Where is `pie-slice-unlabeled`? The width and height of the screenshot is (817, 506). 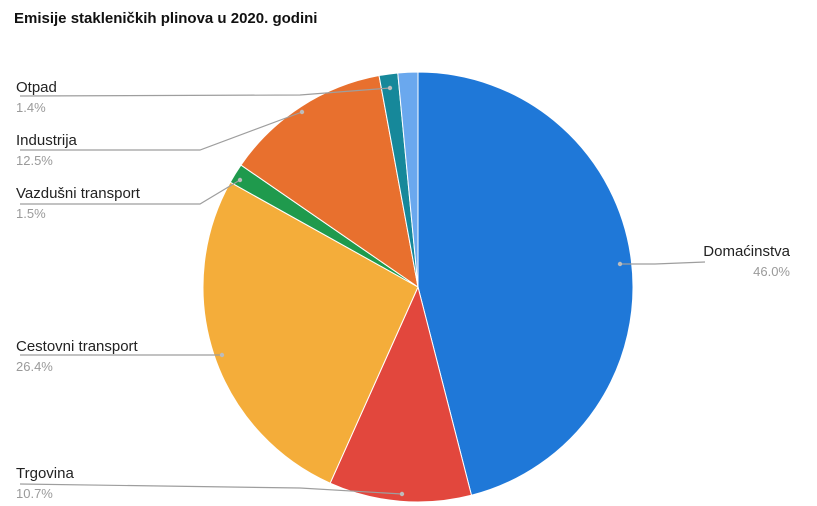
pie-slice-unlabeled is located at coordinates (408, 179).